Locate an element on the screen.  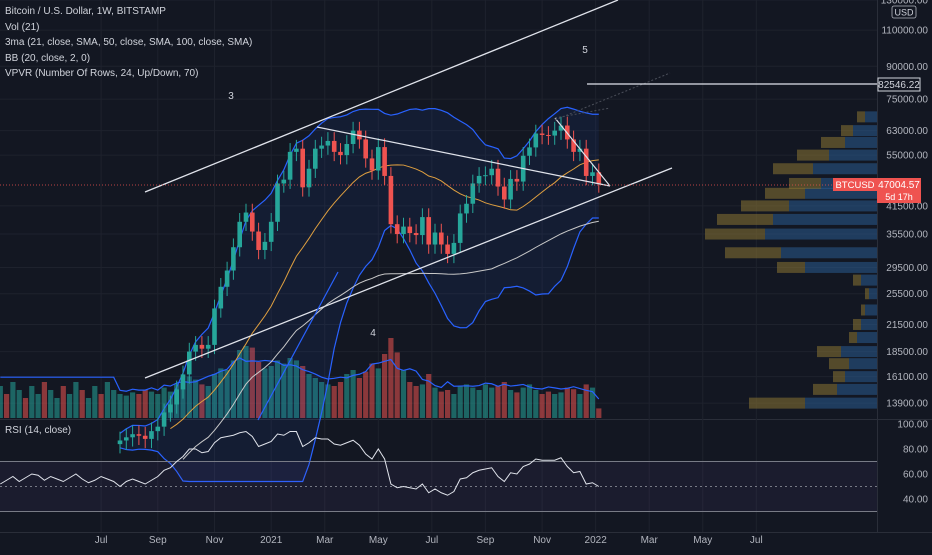
price-tick-label: 29500.00 is located at coordinates (907, 268).